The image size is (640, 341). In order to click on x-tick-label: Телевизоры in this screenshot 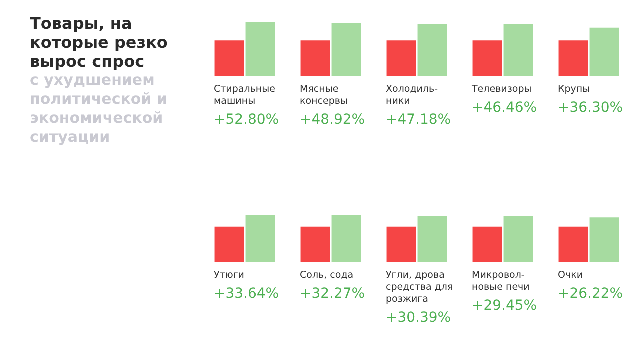, I will do `click(502, 90)`.